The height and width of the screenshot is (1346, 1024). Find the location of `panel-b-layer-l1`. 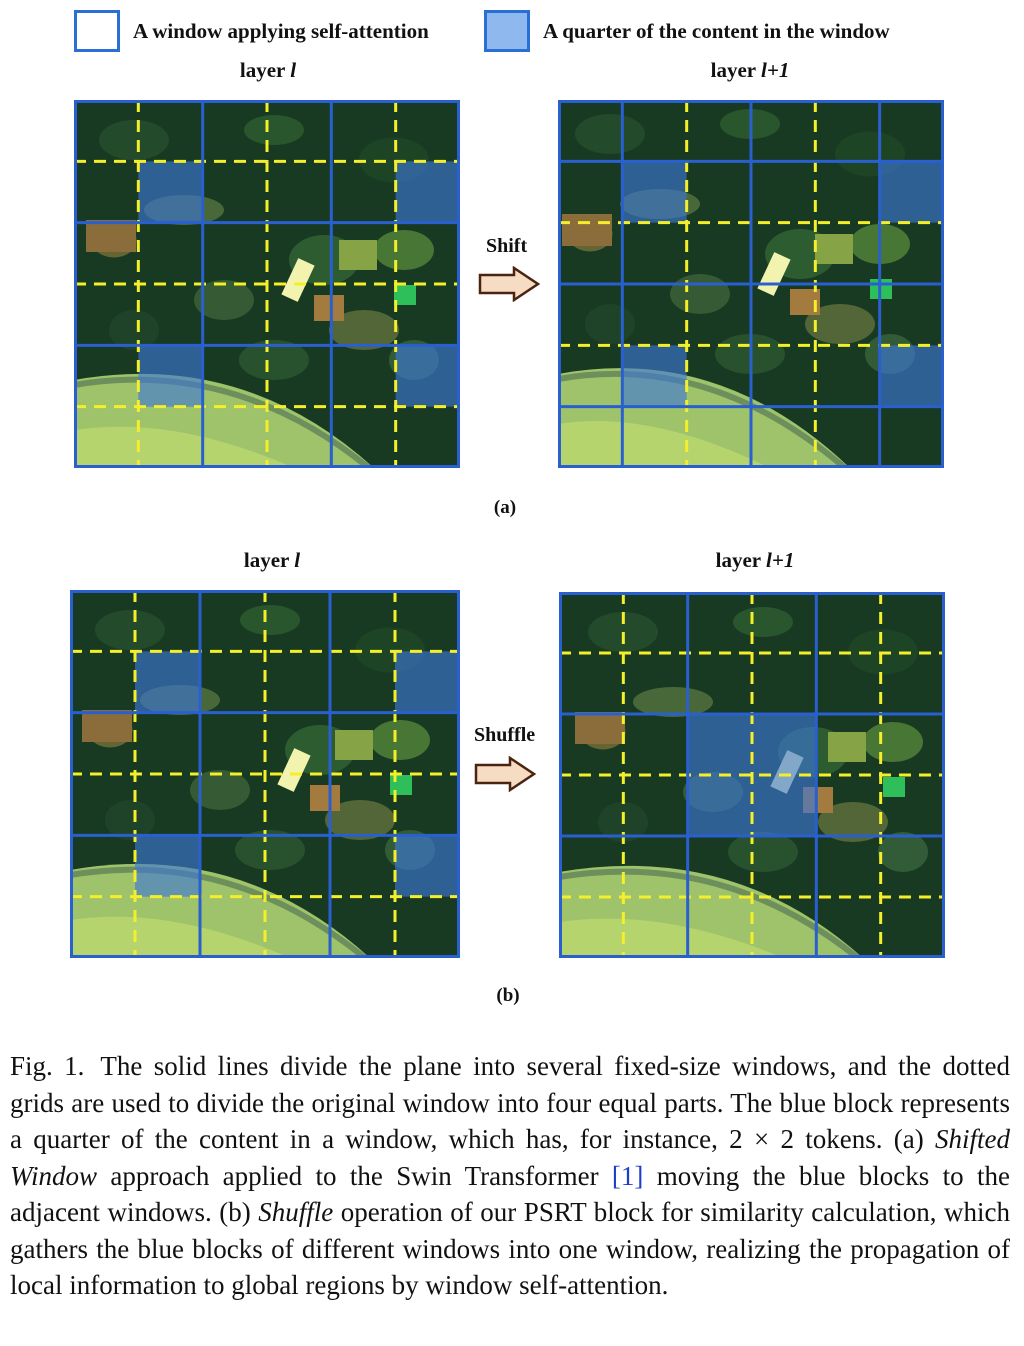

panel-b-layer-l1 is located at coordinates (751, 776).